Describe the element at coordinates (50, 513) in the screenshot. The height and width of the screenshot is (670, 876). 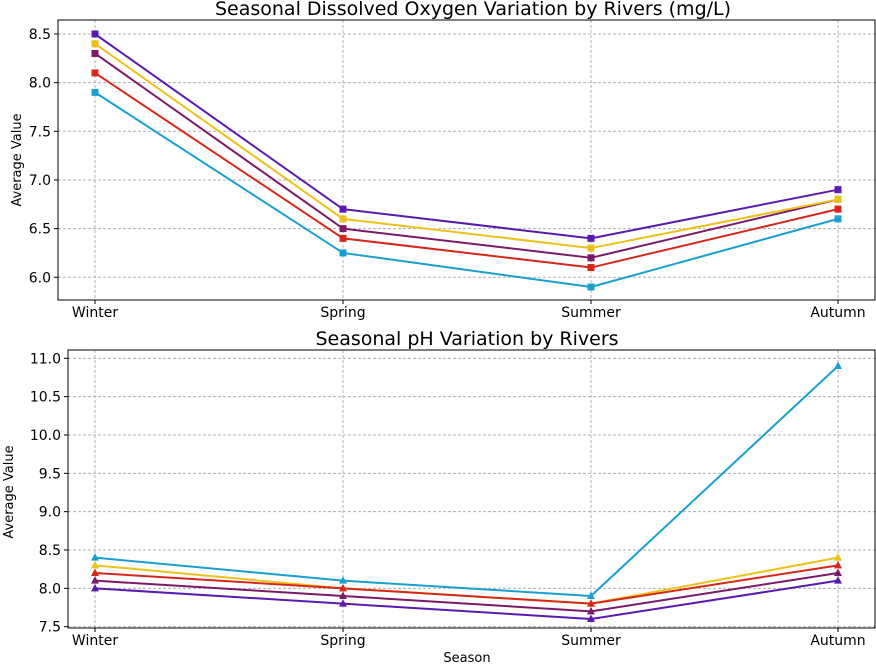
I see `y-tick-label: 9.0` at that location.